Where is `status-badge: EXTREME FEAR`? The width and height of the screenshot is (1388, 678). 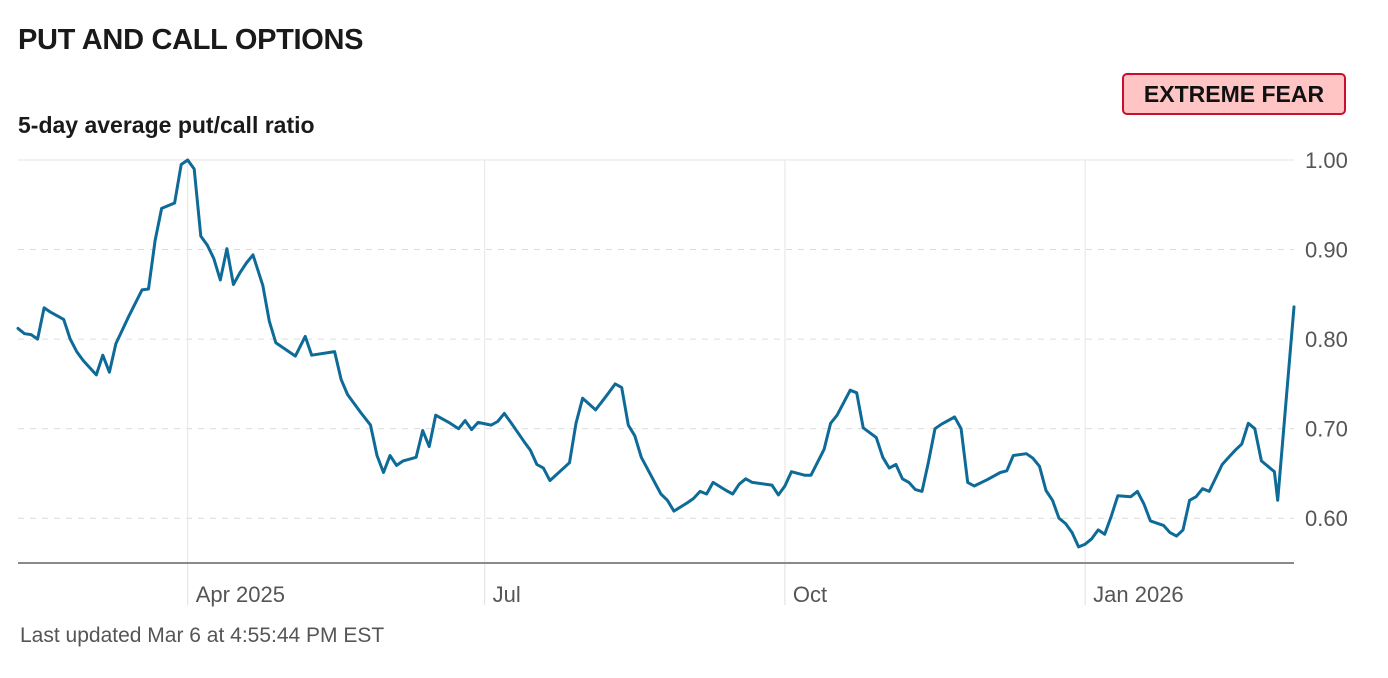 status-badge: EXTREME FEAR is located at coordinates (1234, 94).